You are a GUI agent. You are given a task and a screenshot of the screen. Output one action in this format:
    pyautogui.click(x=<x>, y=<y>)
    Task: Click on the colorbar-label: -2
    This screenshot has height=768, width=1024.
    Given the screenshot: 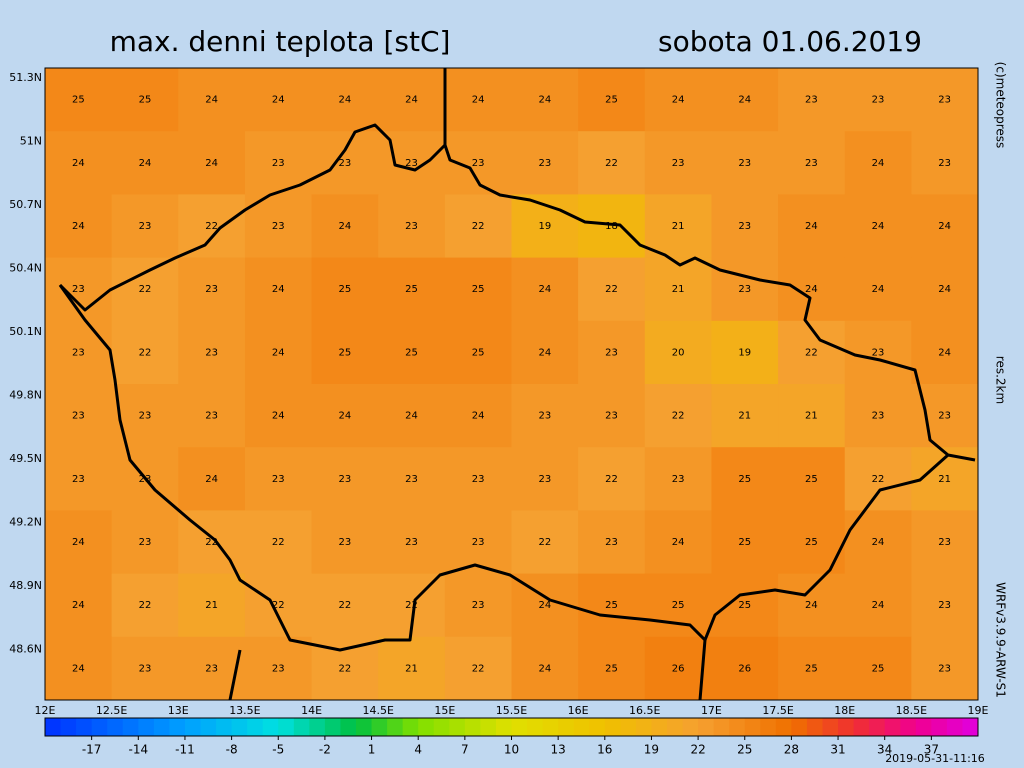 What is the action you would take?
    pyautogui.click(x=325, y=750)
    